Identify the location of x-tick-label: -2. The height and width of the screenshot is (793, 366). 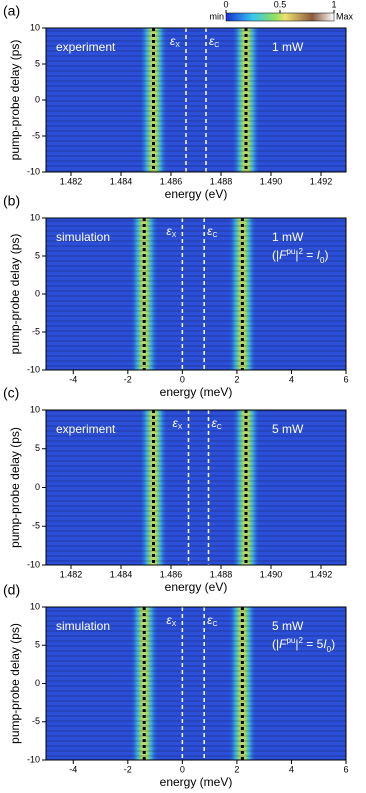
(128, 379).